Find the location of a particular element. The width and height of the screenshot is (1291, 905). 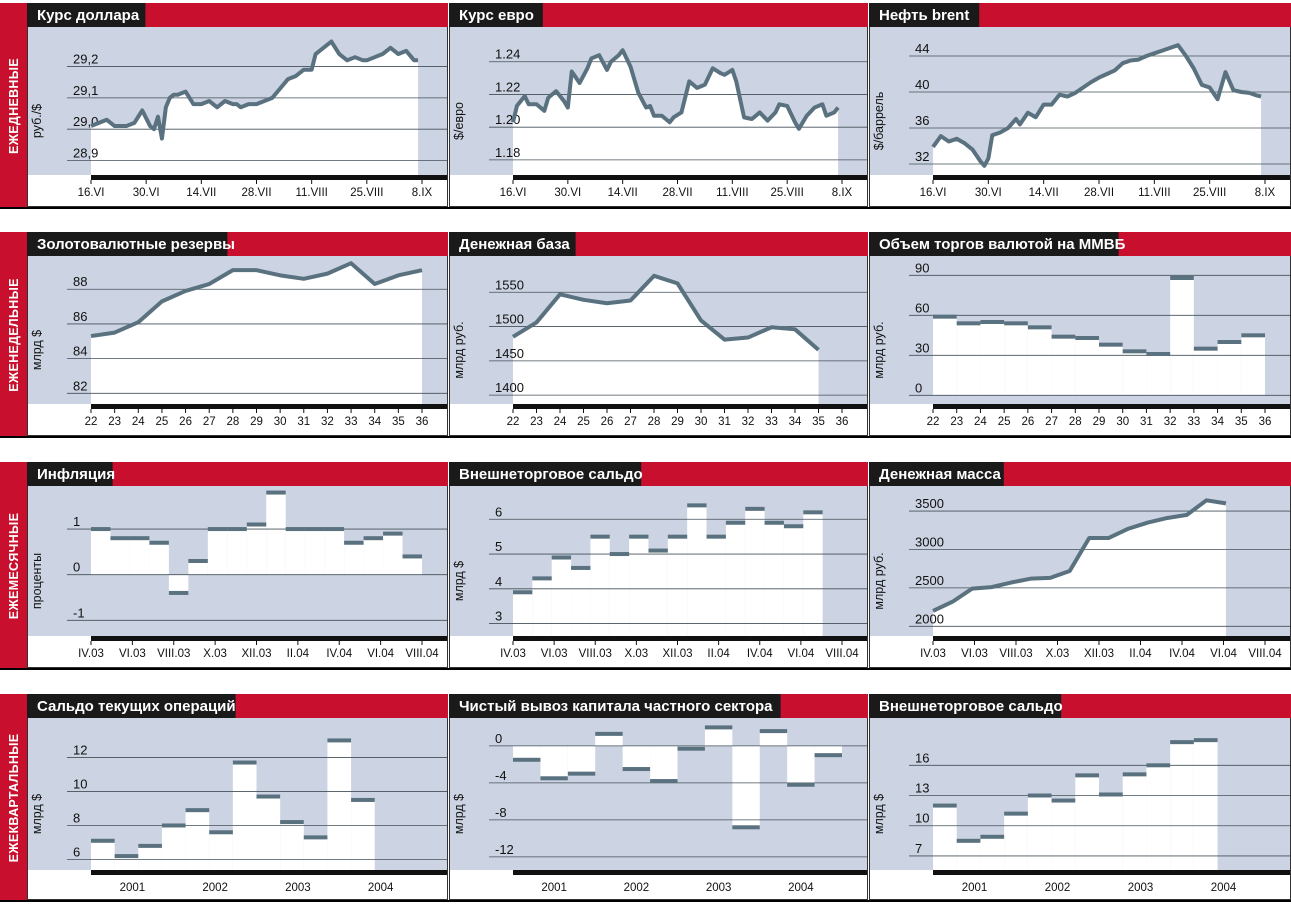

y-tick-label: 3000 is located at coordinates (929, 541).